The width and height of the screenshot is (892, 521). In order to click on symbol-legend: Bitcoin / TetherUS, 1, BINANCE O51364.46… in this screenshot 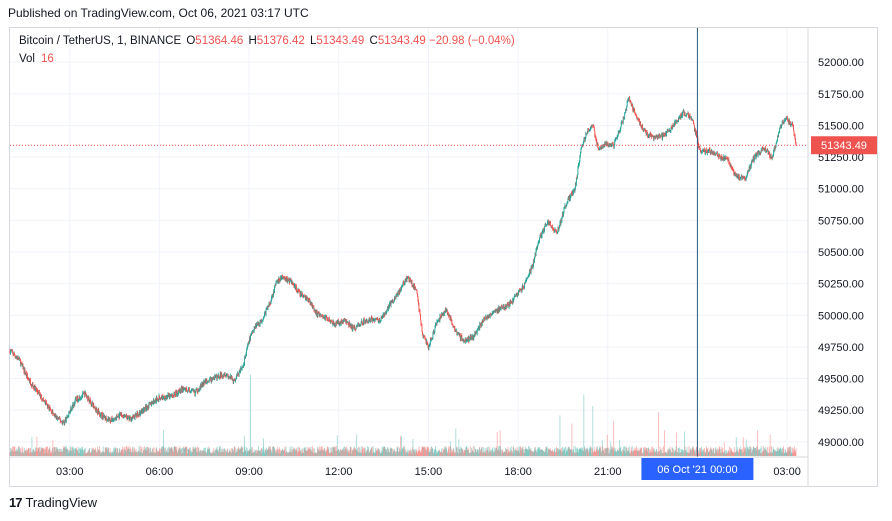, I will do `click(267, 41)`.